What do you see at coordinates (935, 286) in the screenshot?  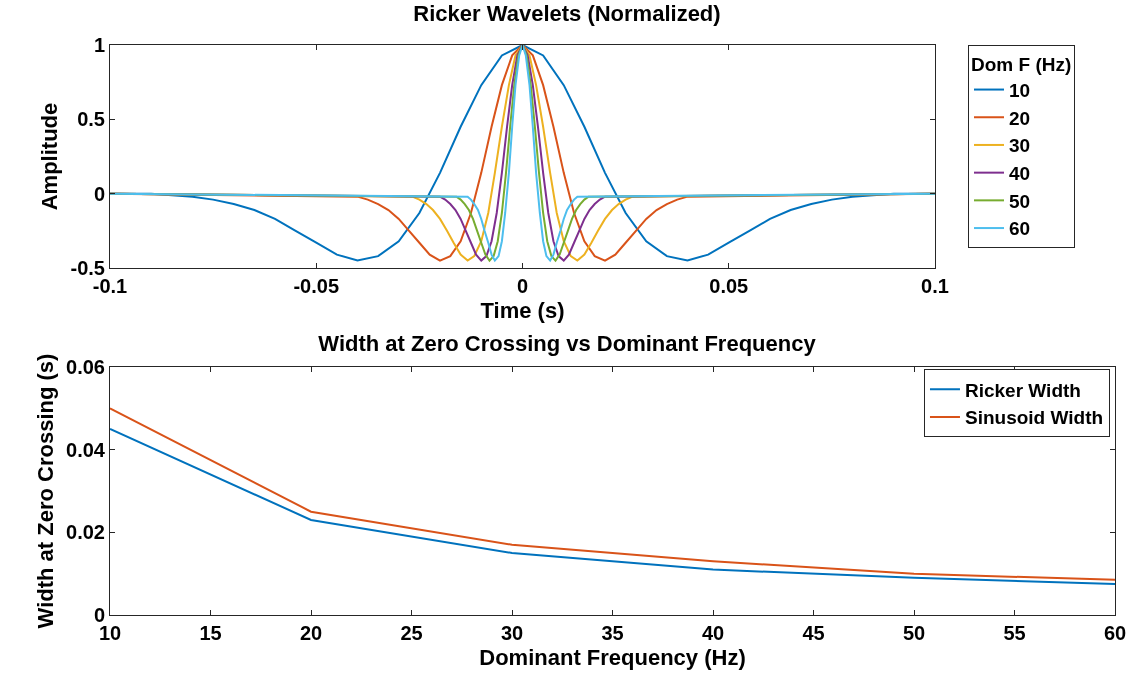 I see `x-tick-label: 0.1` at bounding box center [935, 286].